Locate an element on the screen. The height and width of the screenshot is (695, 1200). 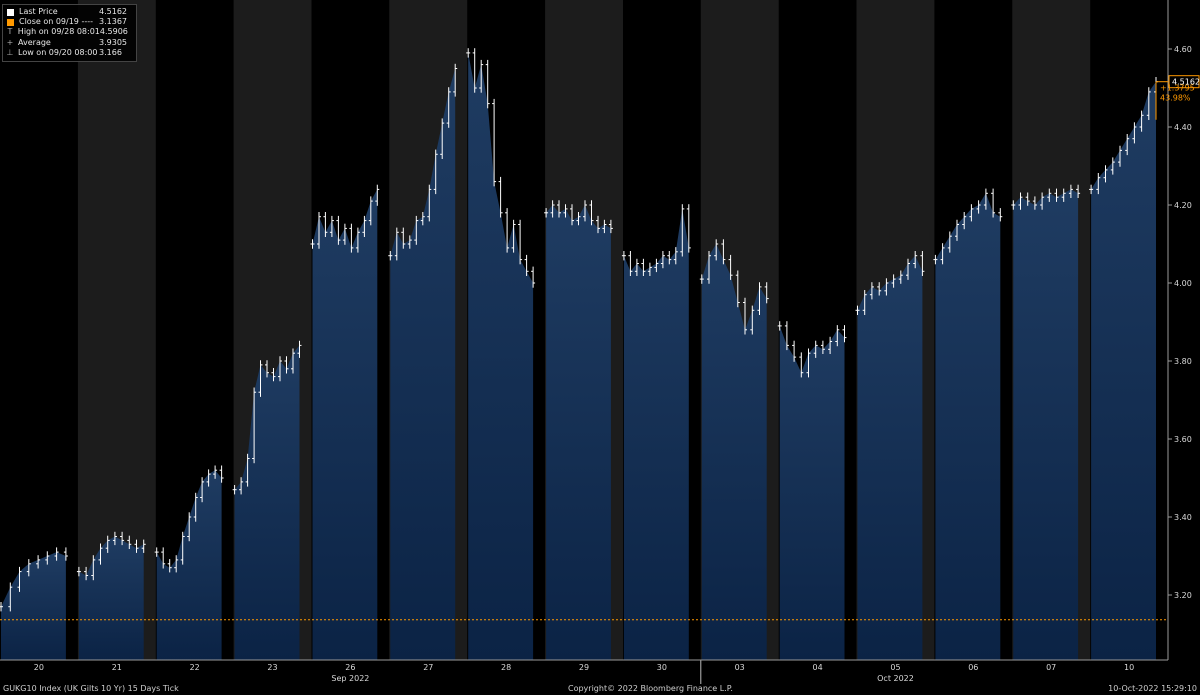
last-price-tag: 4.5162 is located at coordinates (1186, 82).